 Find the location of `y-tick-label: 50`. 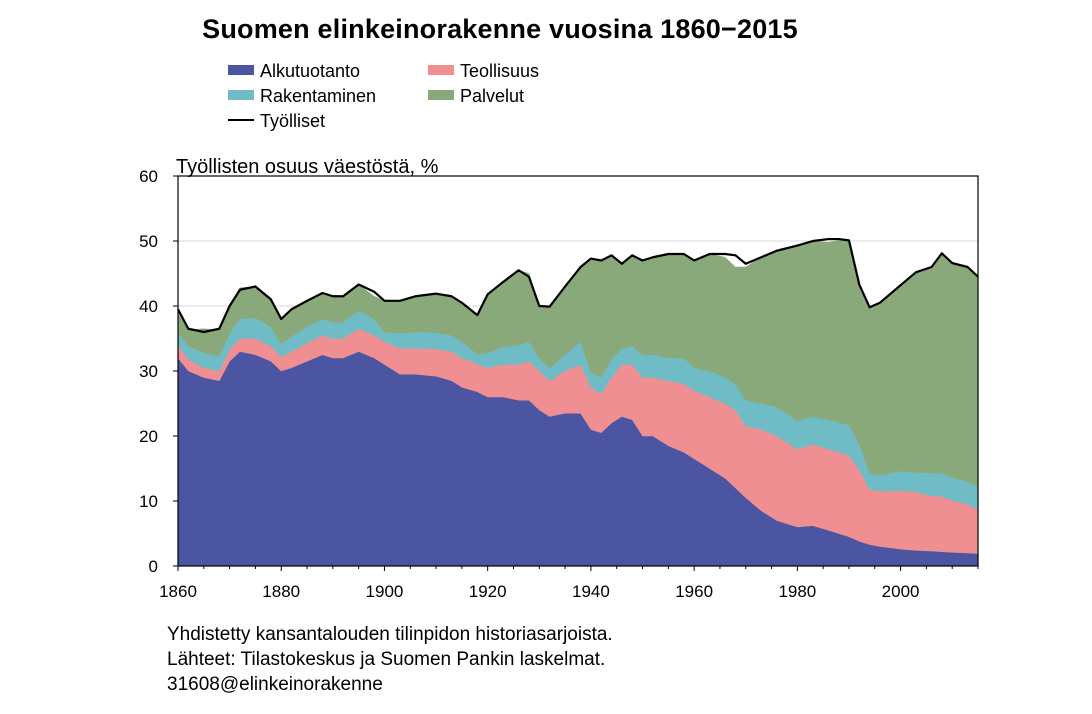

y-tick-label: 50 is located at coordinates (148, 241).